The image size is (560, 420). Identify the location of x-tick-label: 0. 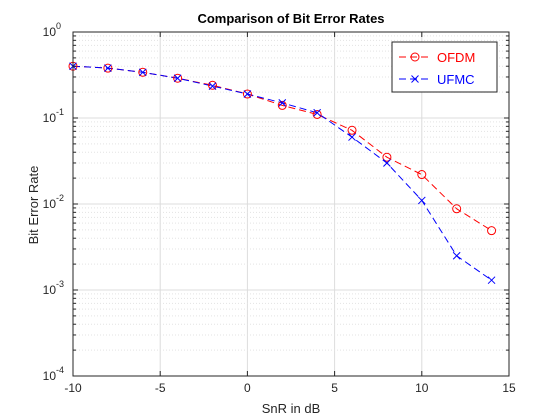
(247, 388).